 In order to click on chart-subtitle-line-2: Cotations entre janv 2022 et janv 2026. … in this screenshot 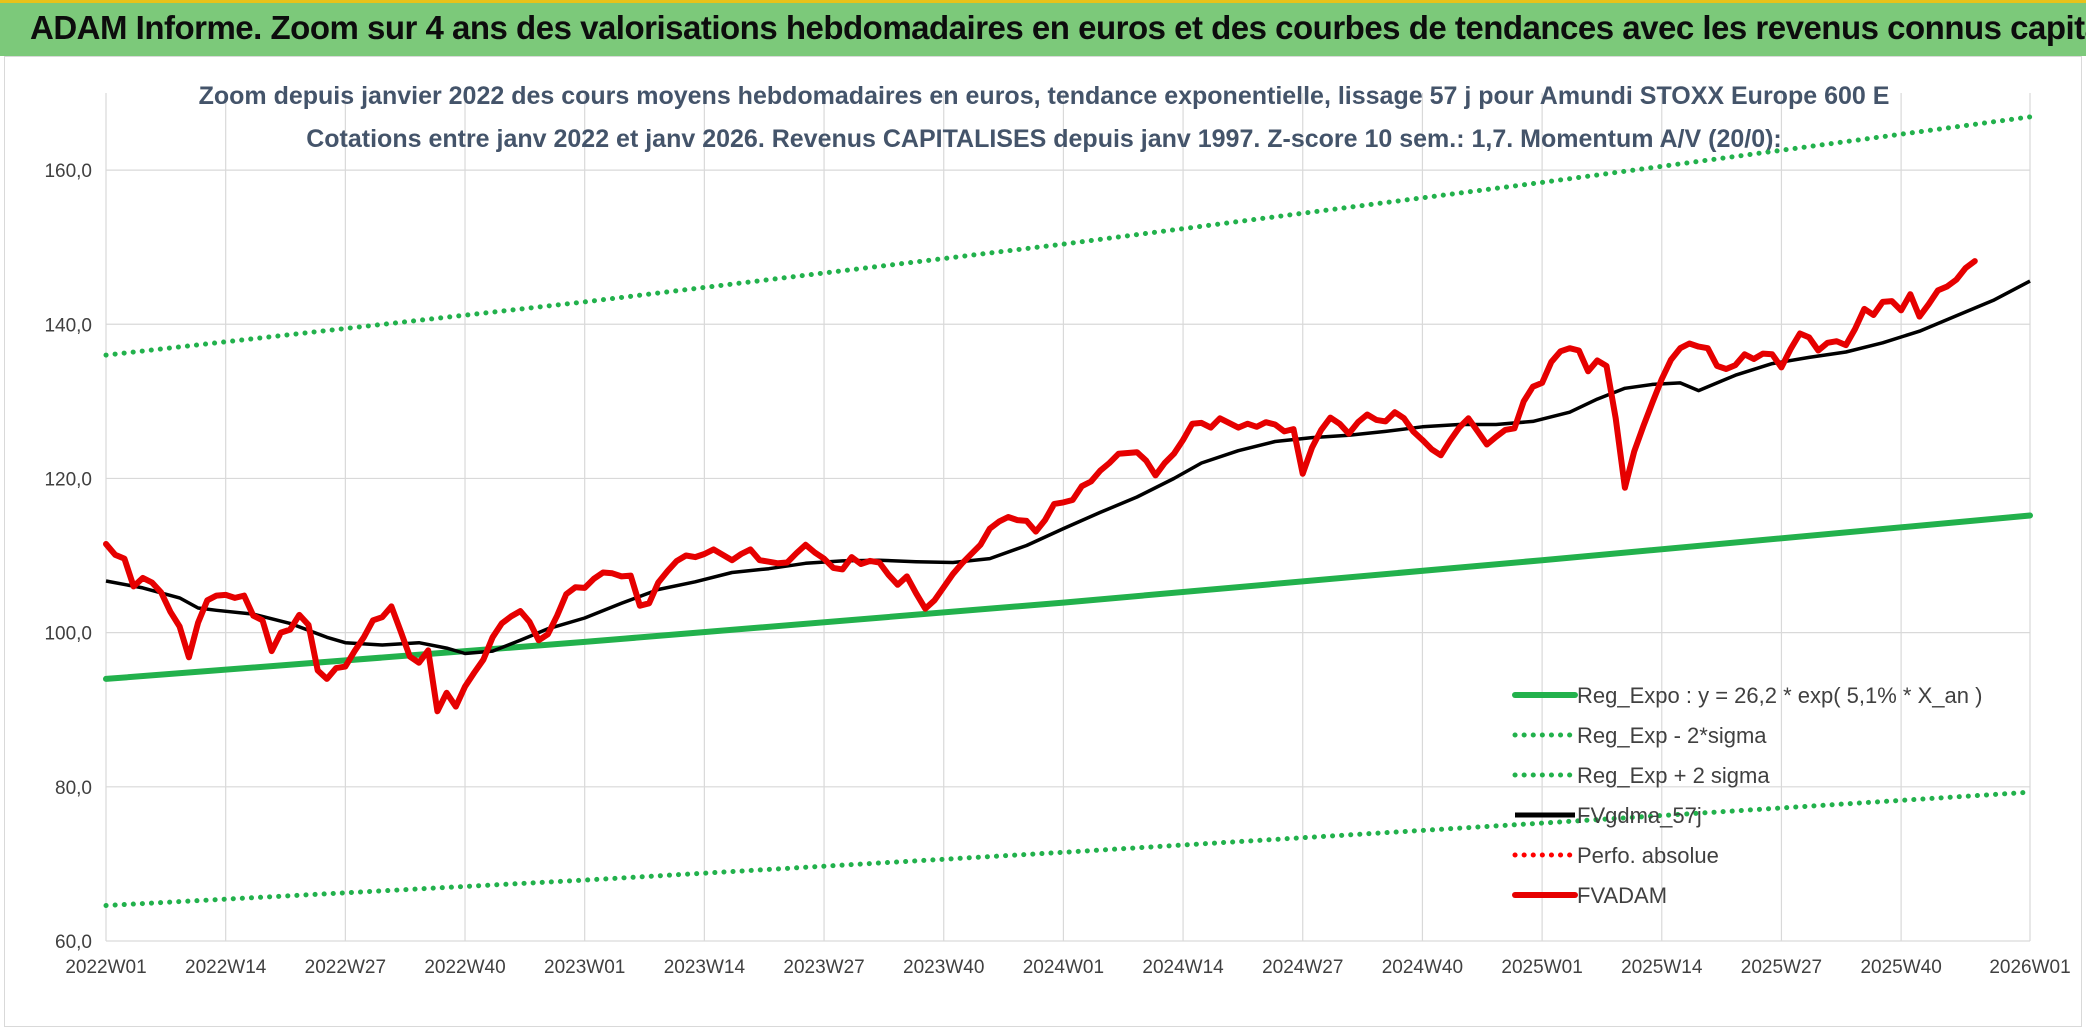, I will do `click(1044, 139)`.